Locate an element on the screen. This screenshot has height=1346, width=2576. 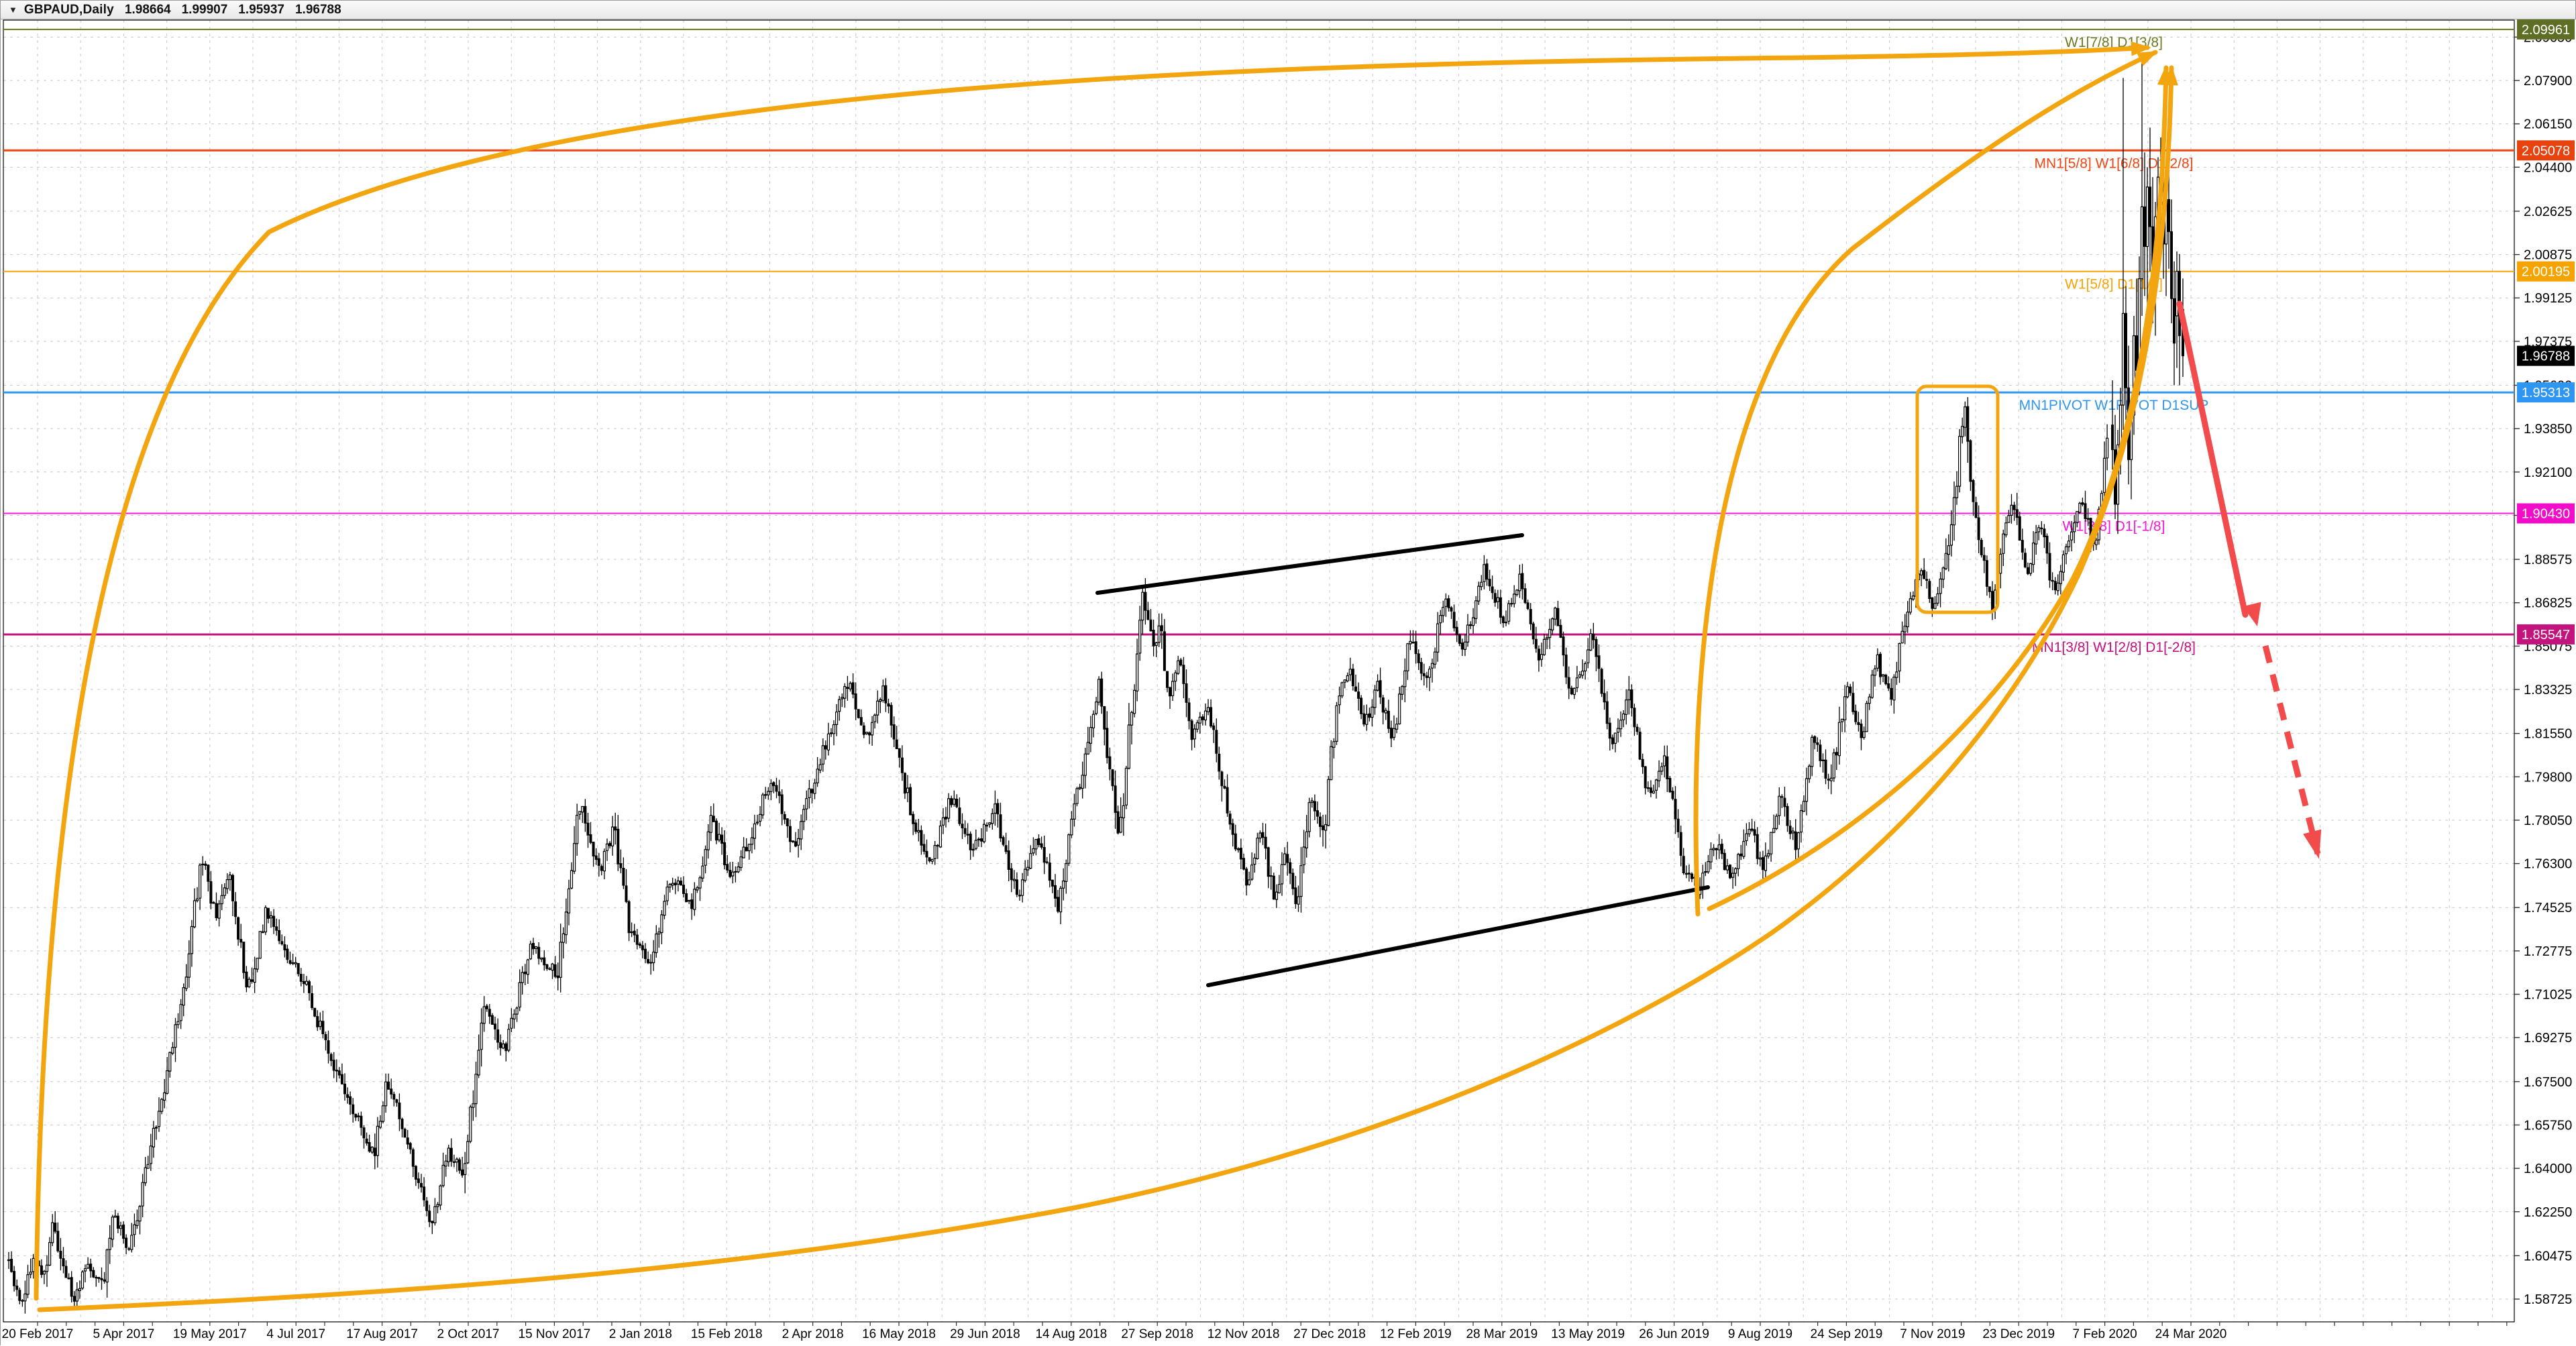
date-label: 2 Oct 2017 is located at coordinates (468, 1334).